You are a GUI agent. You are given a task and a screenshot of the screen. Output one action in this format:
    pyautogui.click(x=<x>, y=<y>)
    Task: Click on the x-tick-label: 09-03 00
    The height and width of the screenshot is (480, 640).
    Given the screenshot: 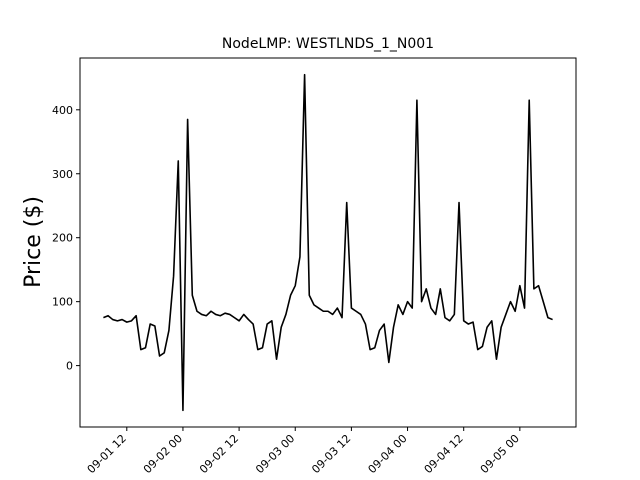 What is the action you would take?
    pyautogui.click(x=275, y=454)
    